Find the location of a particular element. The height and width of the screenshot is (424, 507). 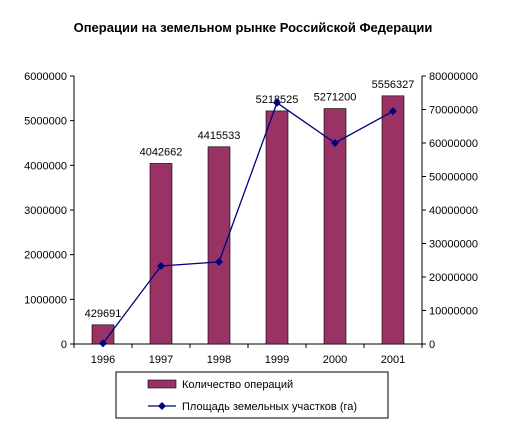

bar-data-label: 4415533 is located at coordinates (219, 136).